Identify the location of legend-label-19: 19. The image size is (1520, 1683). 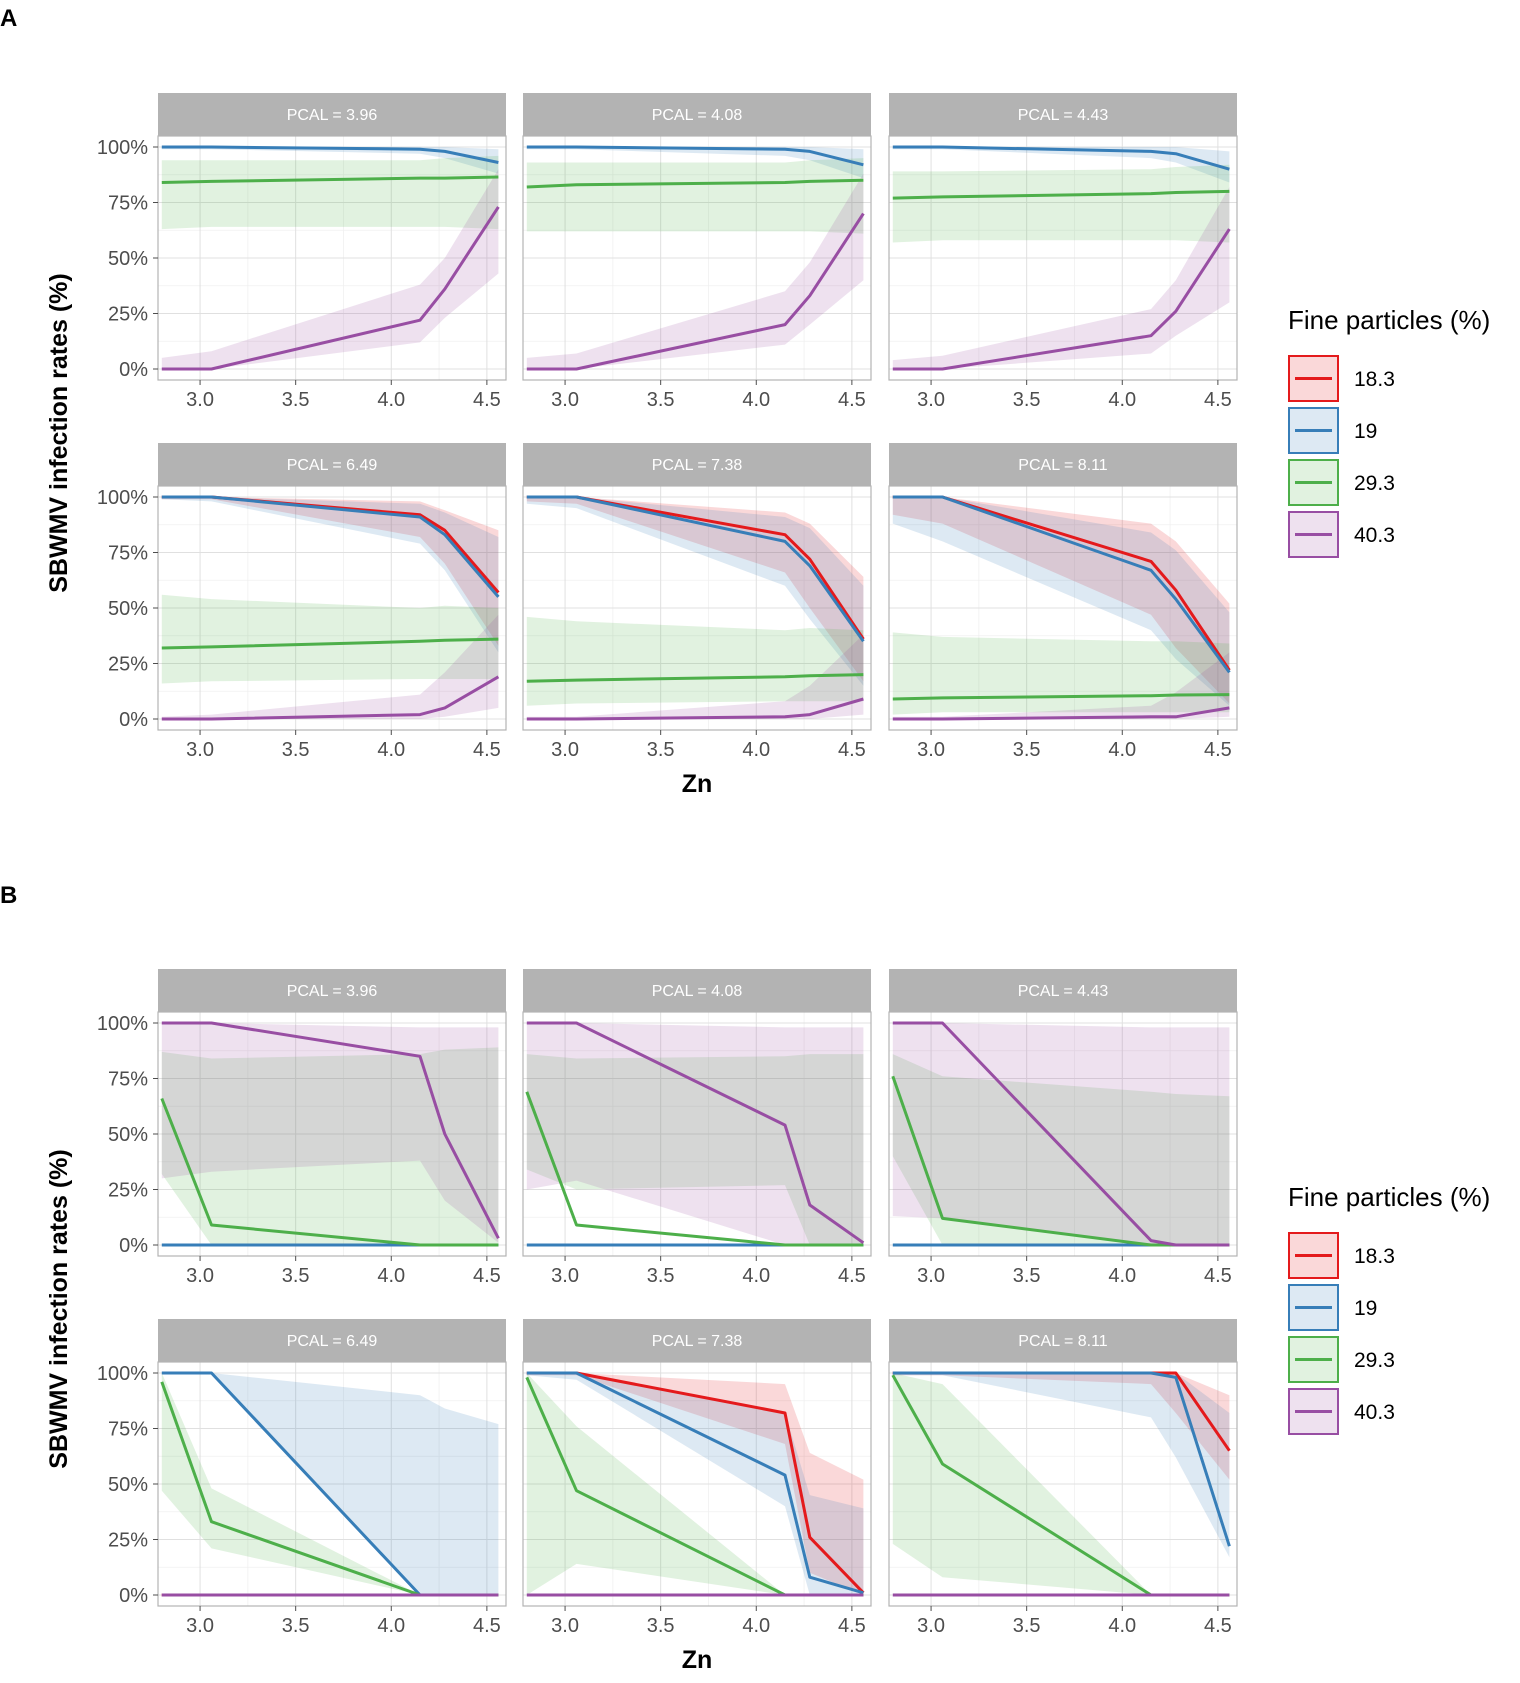
(1365, 431).